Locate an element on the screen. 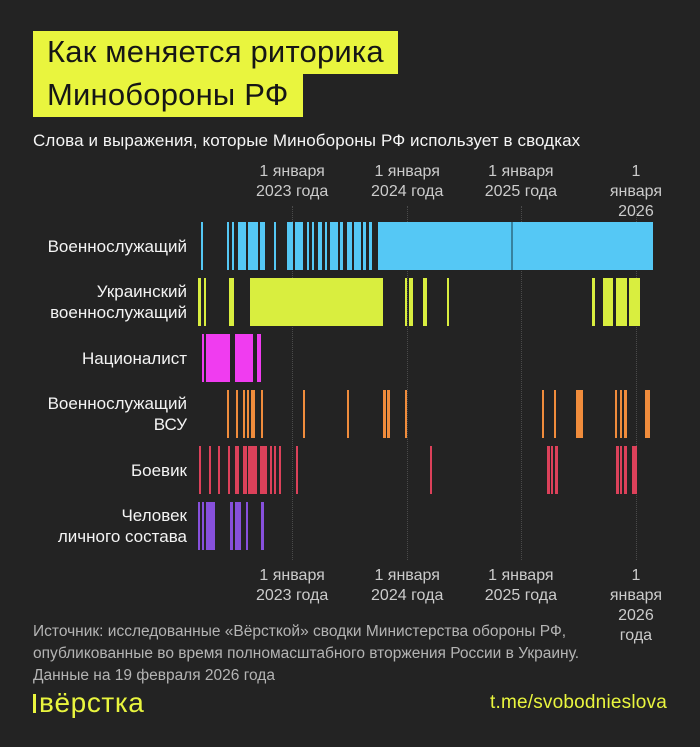  verstka-logo: вёрстка is located at coordinates (88, 703).